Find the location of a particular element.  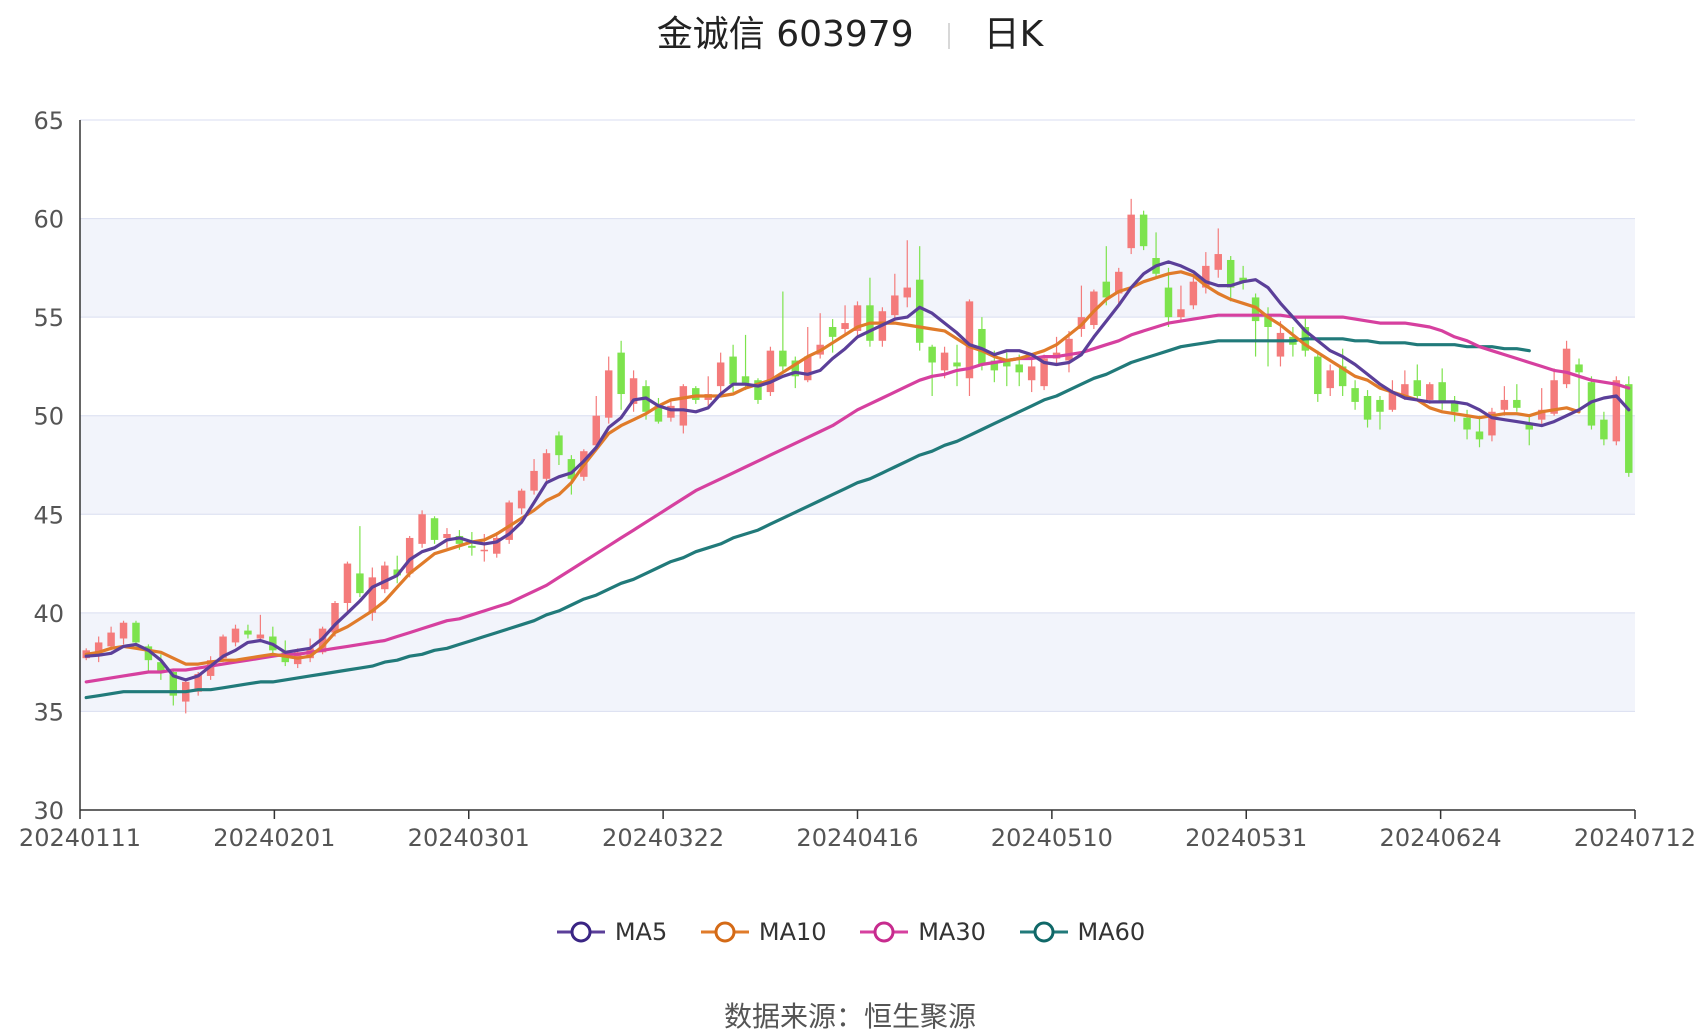

x-tick-label: 20240712 is located at coordinates (1635, 838).